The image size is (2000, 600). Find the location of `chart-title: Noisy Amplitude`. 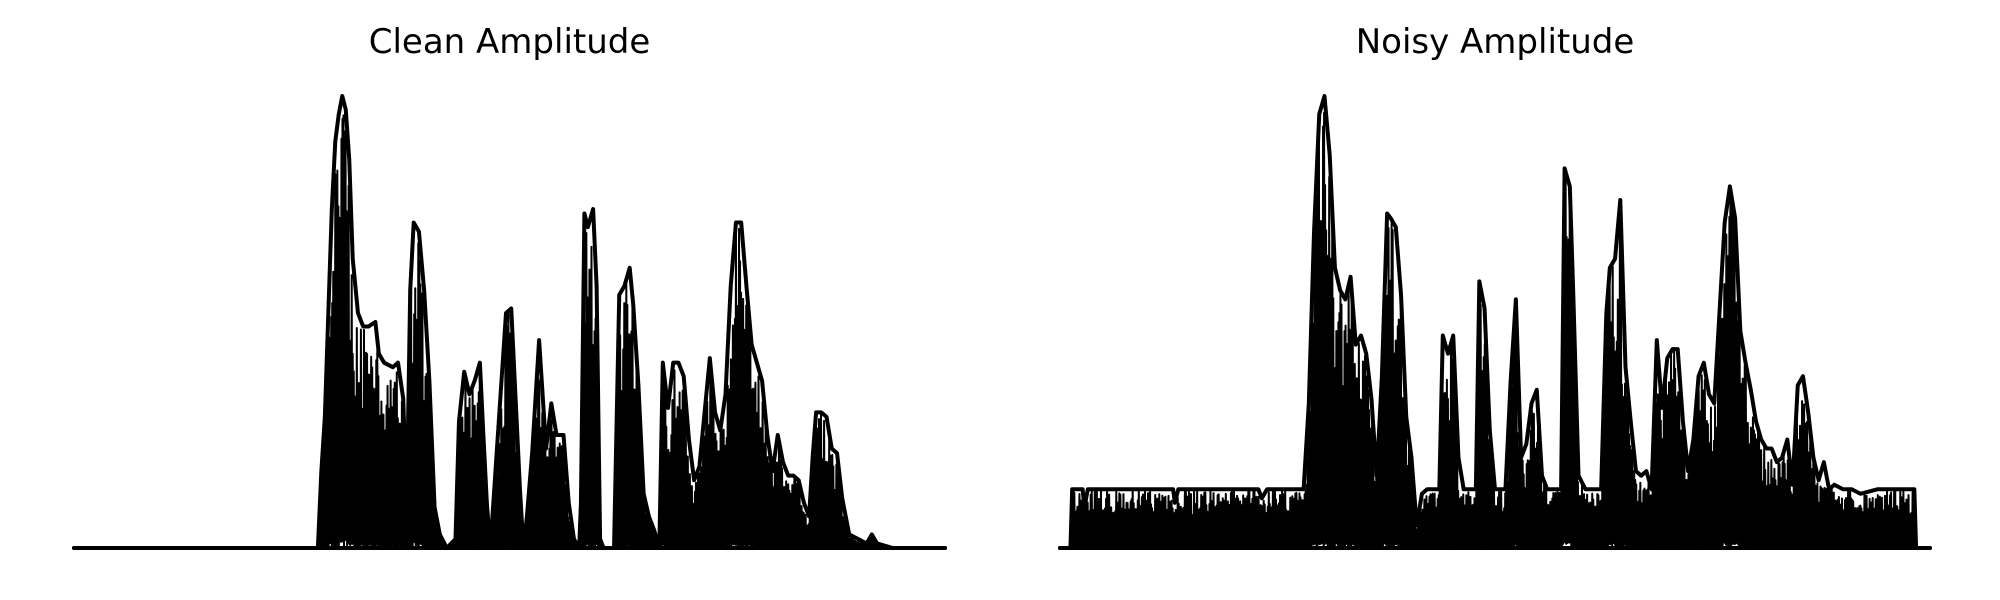

chart-title: Noisy Amplitude is located at coordinates (1495, 42).